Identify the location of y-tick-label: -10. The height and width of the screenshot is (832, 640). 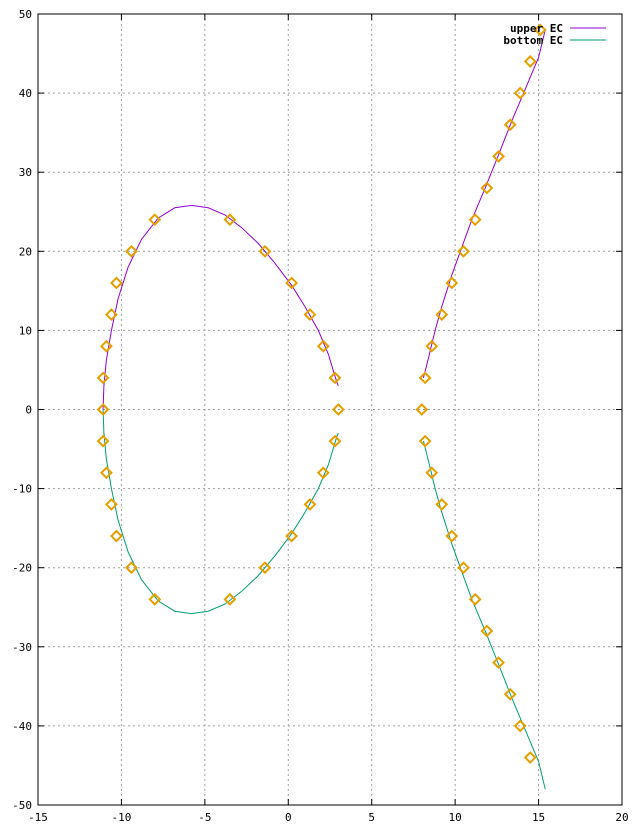
(22, 489).